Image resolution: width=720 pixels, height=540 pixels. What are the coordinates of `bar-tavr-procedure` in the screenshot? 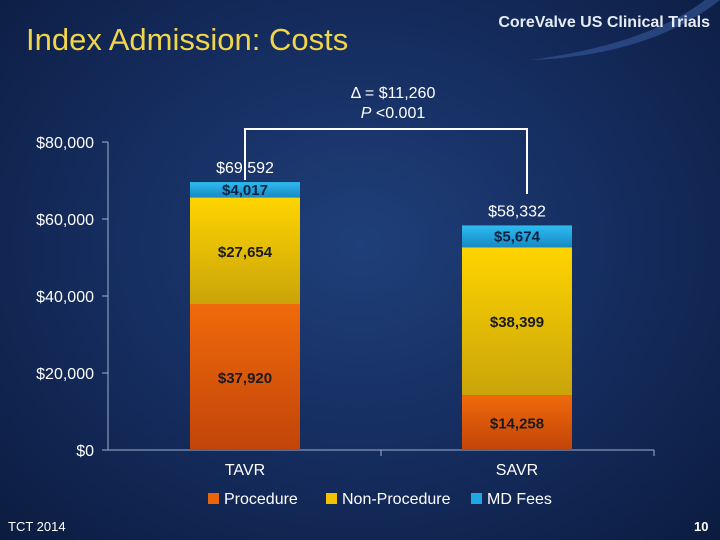 It's located at (245, 377).